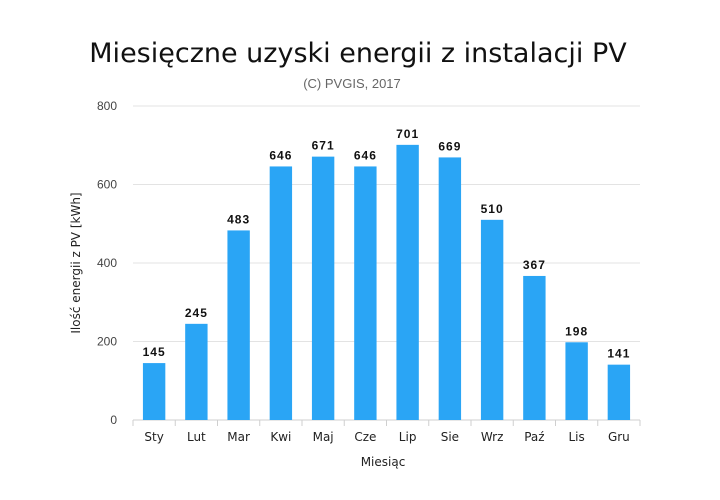  I want to click on y-tick-label: 0, so click(113, 420).